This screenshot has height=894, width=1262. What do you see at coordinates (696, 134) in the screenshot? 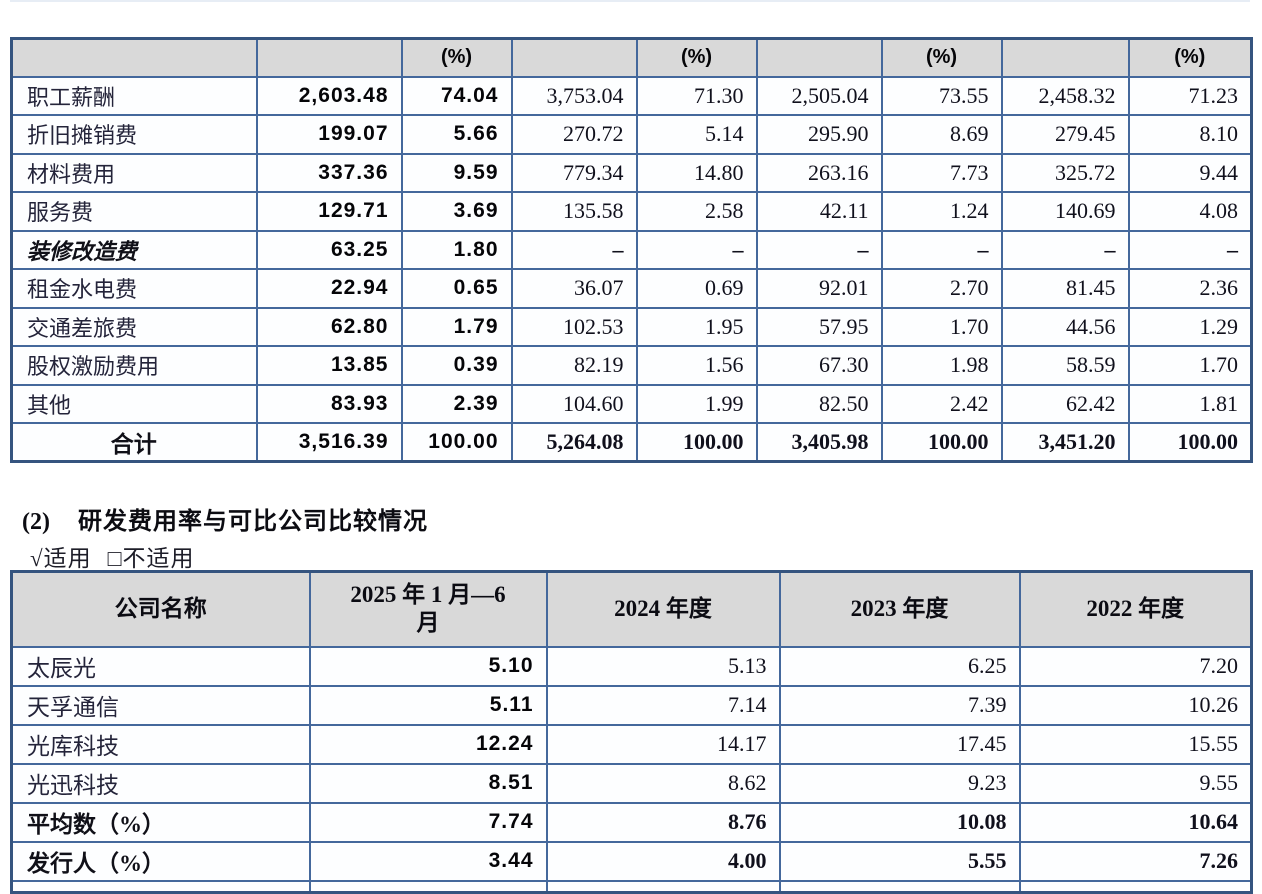
I see `cell-value: 5.14` at bounding box center [696, 134].